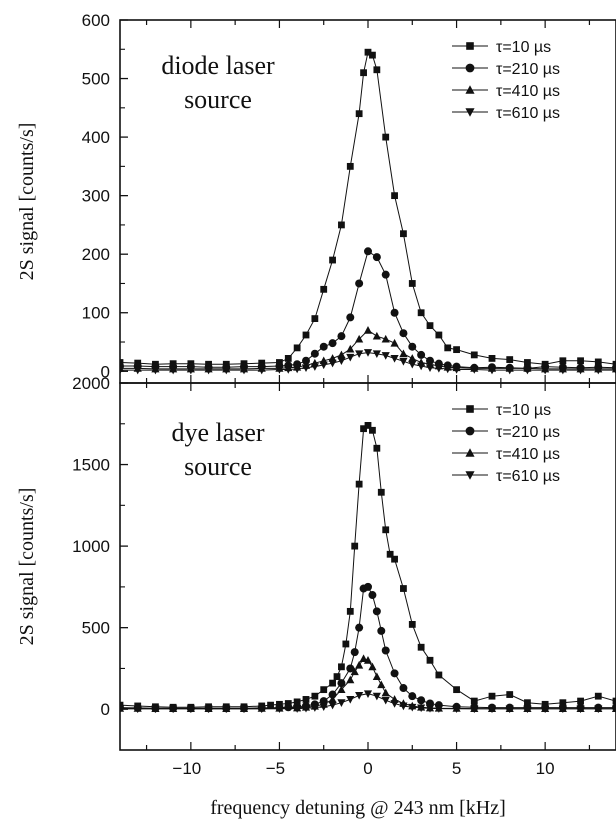  What do you see at coordinates (96, 196) in the screenshot?
I see `y-tick-label: 300` at bounding box center [96, 196].